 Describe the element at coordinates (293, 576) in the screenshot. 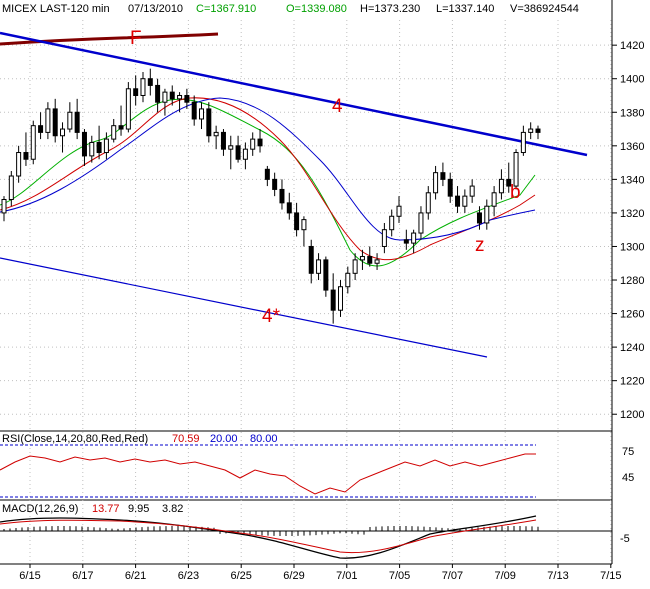

I see `x-tick-label-5: 6/29` at that location.